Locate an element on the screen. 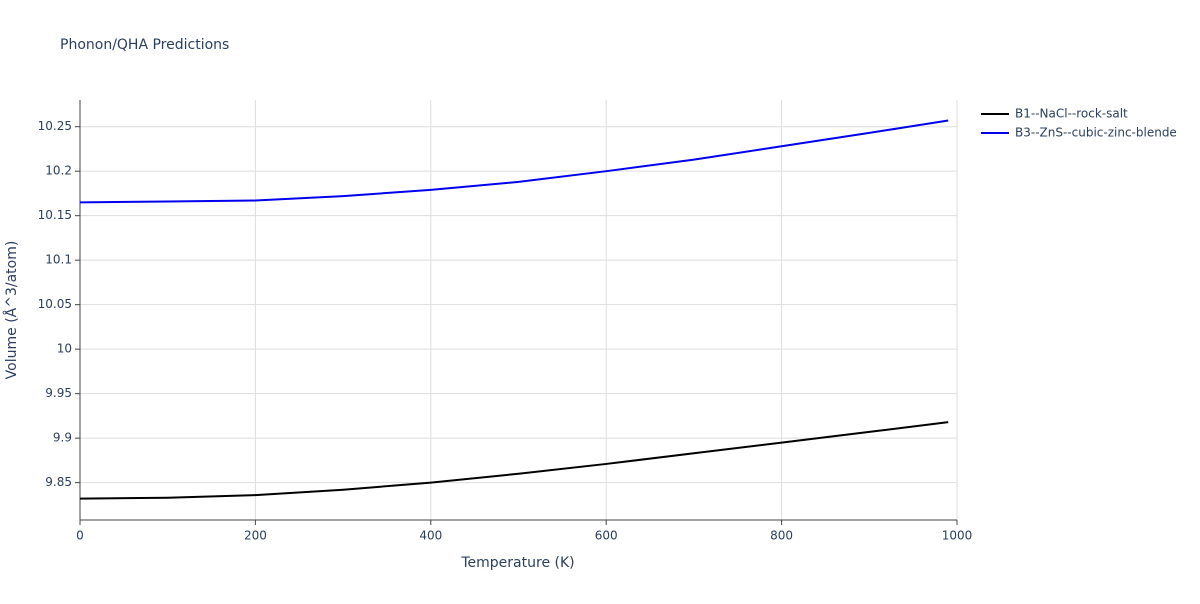 The height and width of the screenshot is (604, 1200). legend-label: B1--NaCl--rock-salt is located at coordinates (1071, 114).